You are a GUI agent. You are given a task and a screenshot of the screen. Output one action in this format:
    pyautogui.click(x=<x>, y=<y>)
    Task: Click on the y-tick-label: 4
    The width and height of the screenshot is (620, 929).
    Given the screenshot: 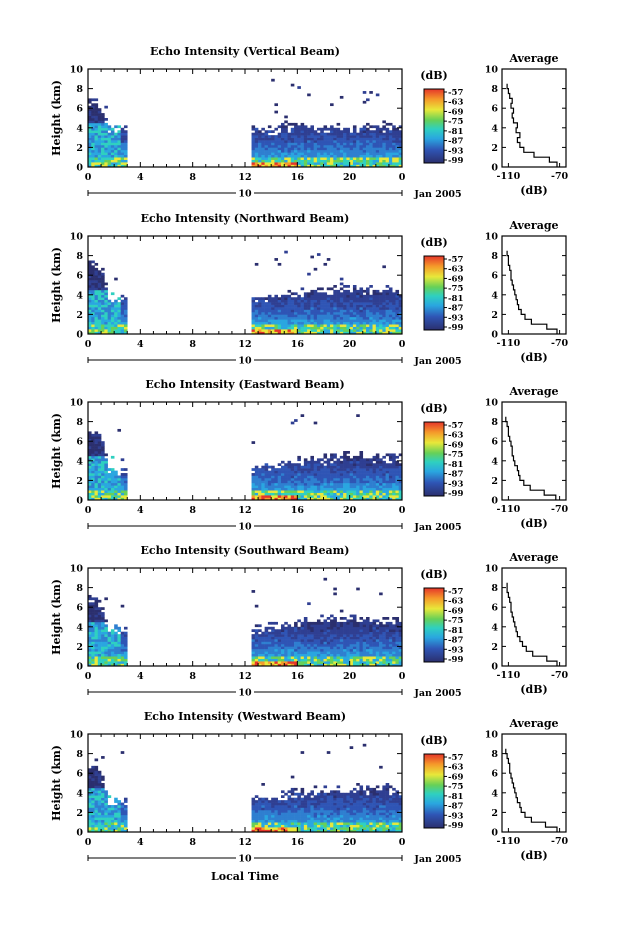 What is the action you would take?
    pyautogui.click(x=79, y=128)
    